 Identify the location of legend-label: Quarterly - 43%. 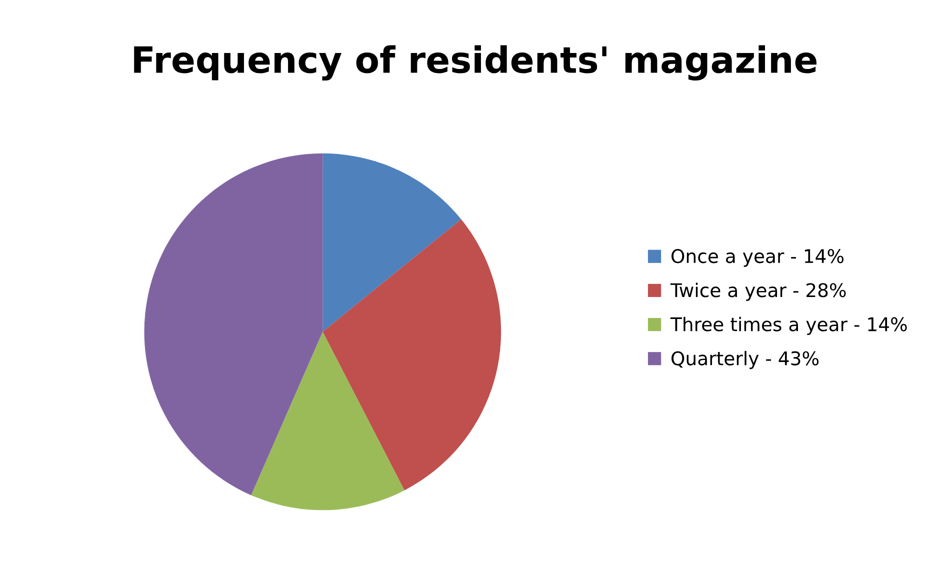
(745, 360).